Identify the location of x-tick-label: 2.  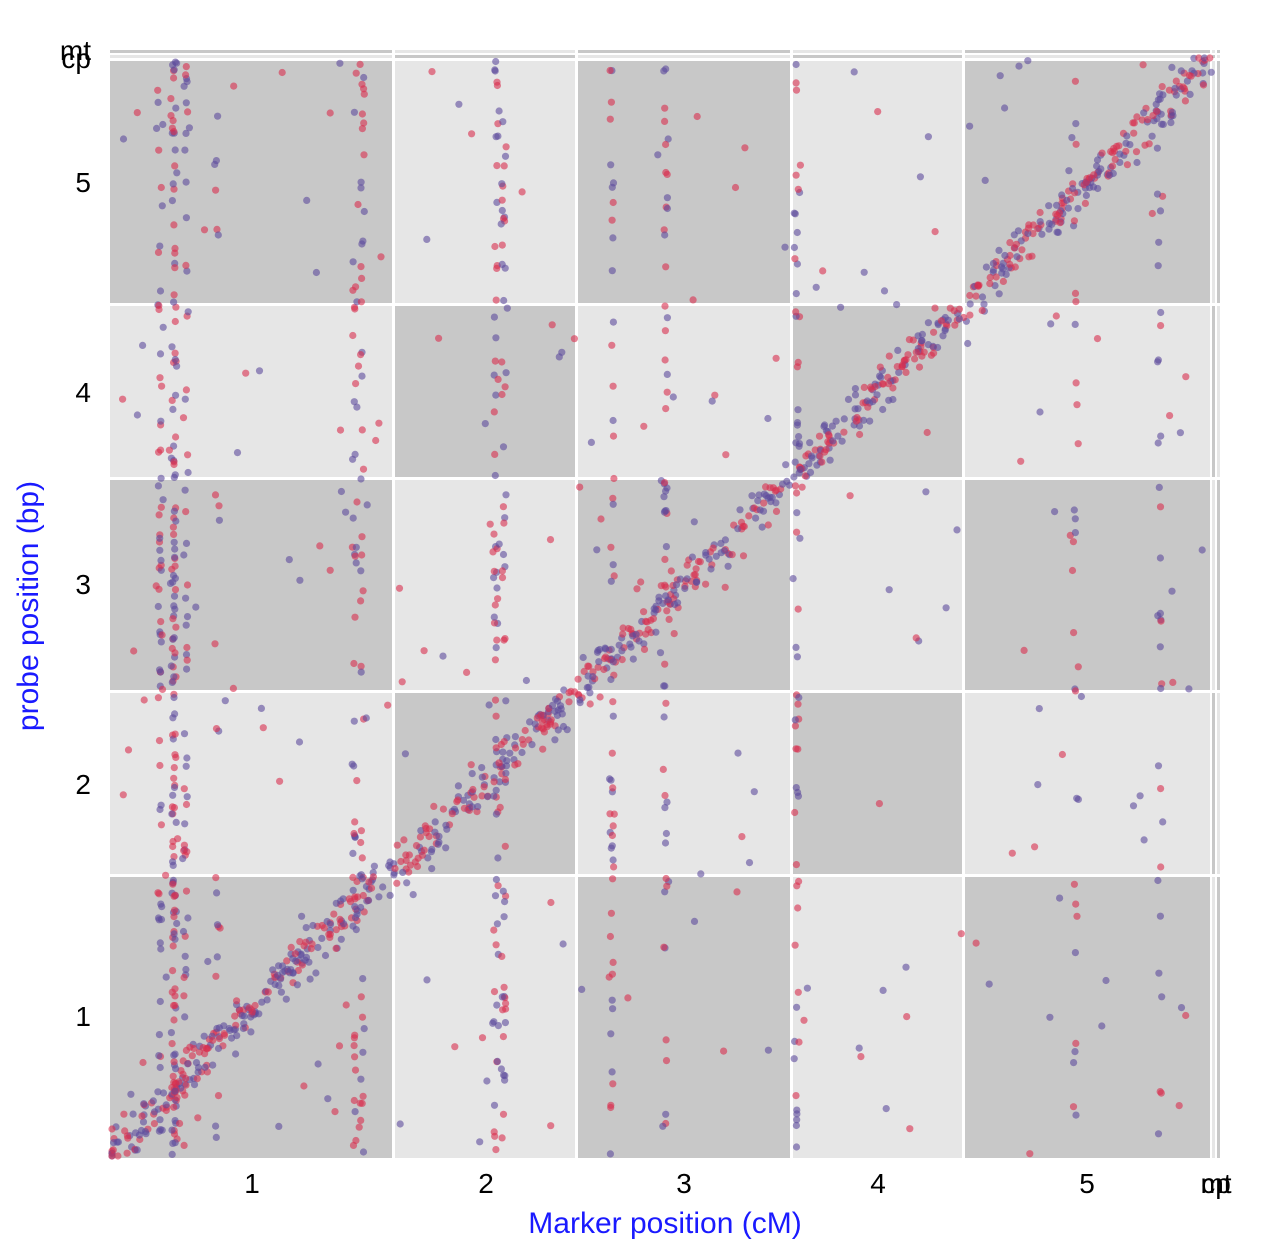
(486, 1183).